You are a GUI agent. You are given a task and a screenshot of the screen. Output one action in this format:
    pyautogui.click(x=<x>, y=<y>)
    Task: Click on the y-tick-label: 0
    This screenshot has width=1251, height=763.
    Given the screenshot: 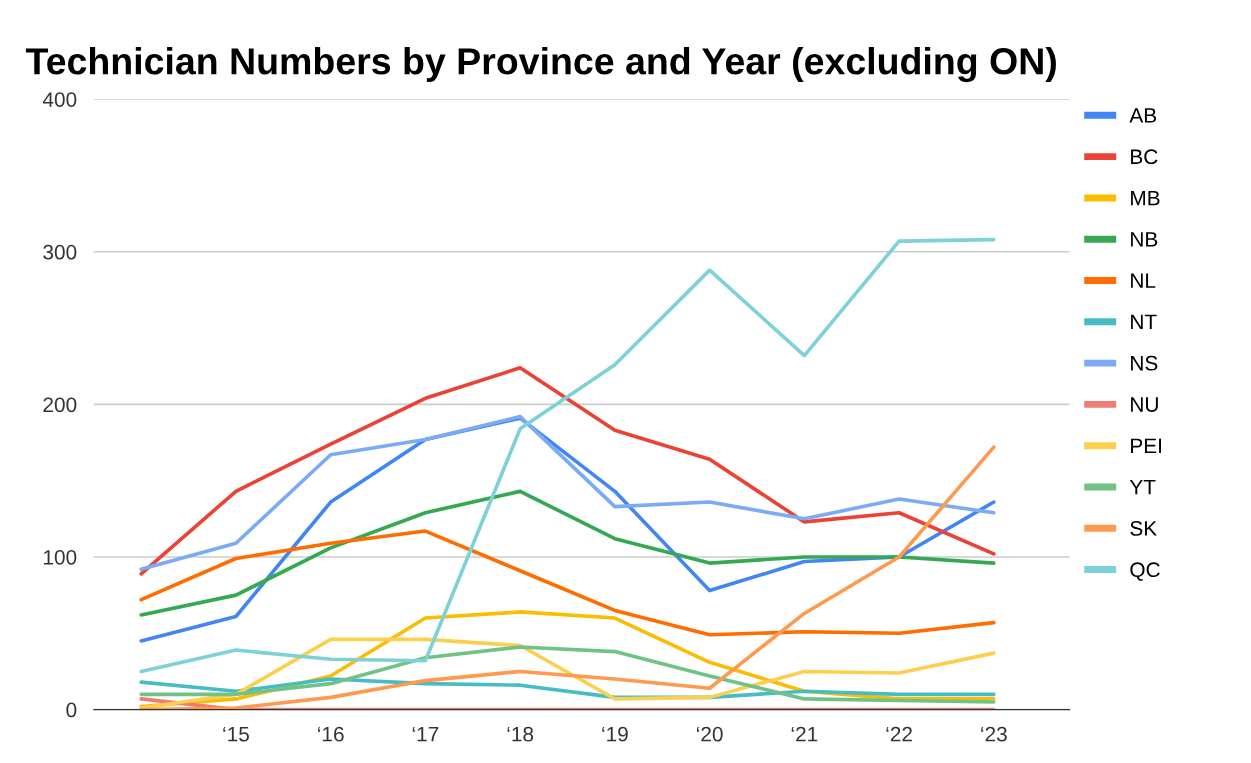 What is the action you would take?
    pyautogui.click(x=71, y=710)
    